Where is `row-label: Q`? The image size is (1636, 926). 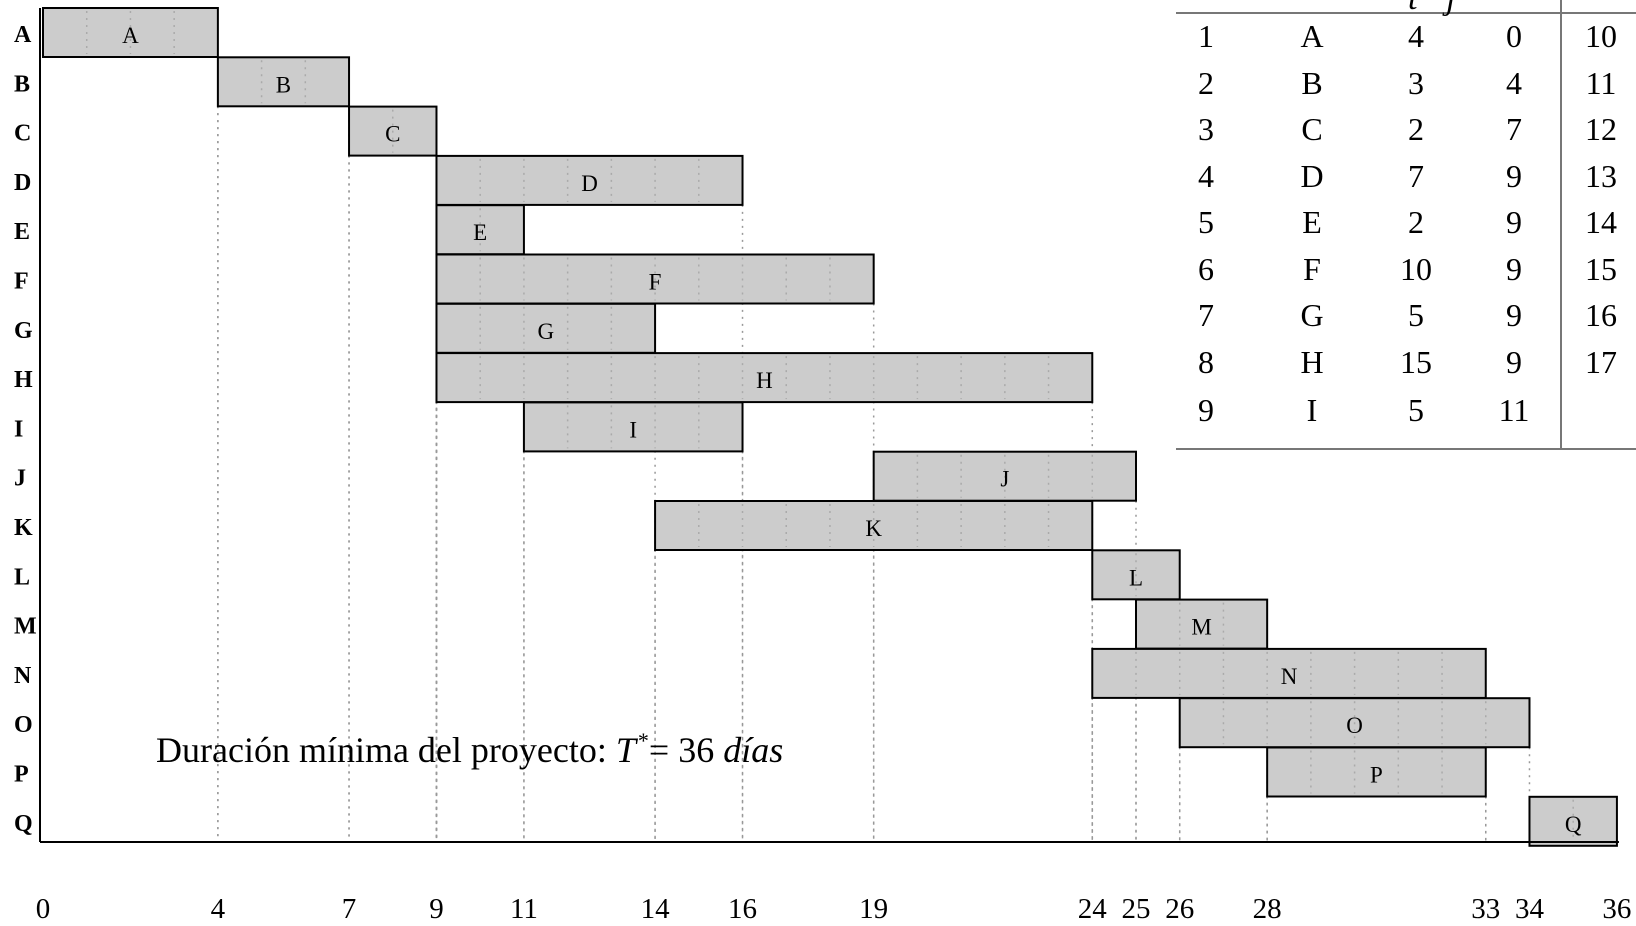
row-label: Q is located at coordinates (23, 824).